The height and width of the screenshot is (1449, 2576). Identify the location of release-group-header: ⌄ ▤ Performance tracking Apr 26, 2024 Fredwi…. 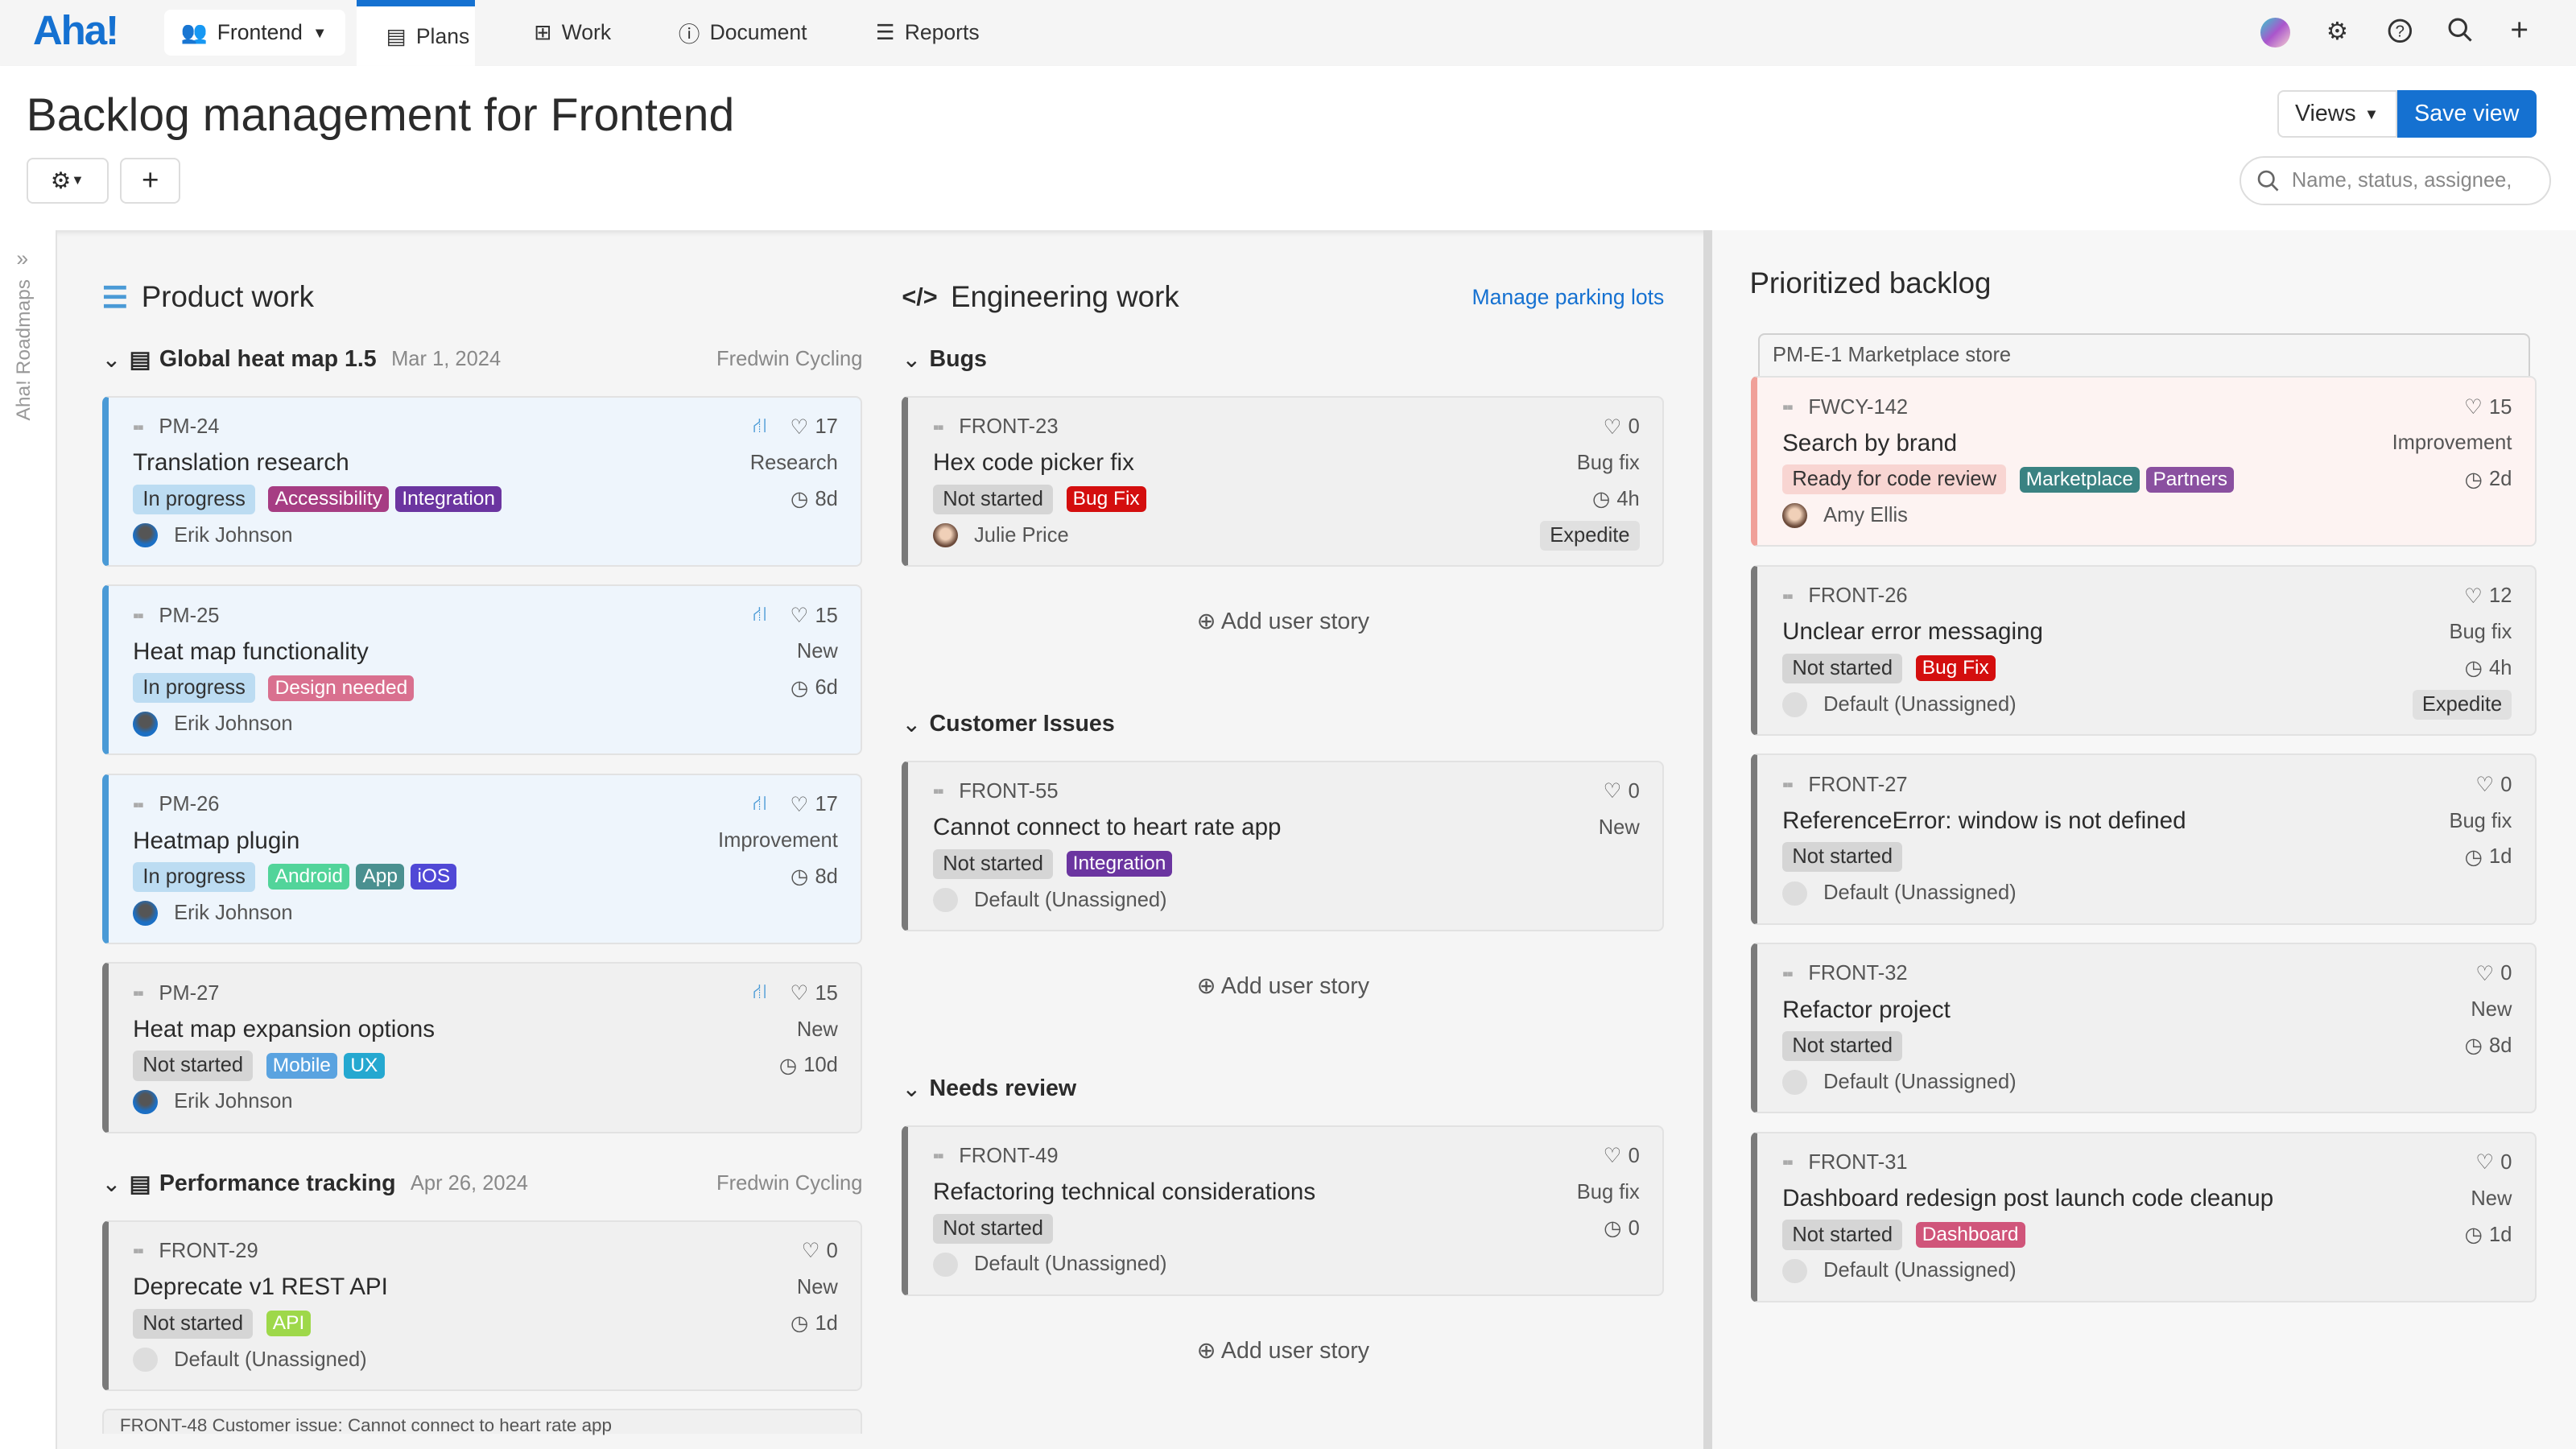
(483, 1184).